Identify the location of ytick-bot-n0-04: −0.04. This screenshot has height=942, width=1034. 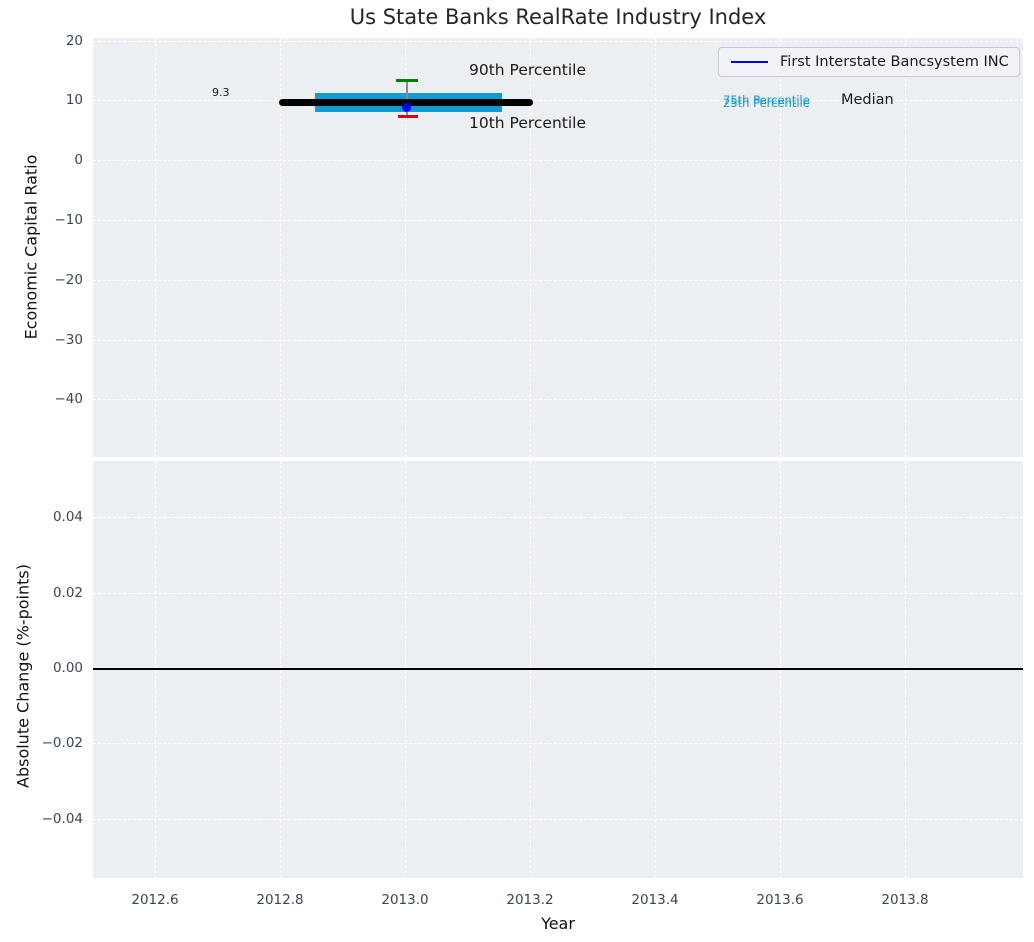
(62, 819).